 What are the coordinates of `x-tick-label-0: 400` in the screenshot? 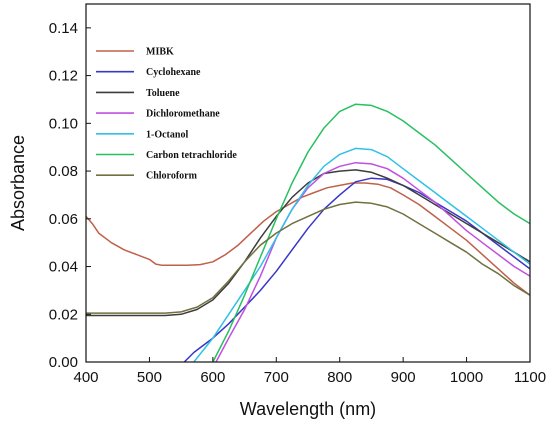 It's located at (85, 377).